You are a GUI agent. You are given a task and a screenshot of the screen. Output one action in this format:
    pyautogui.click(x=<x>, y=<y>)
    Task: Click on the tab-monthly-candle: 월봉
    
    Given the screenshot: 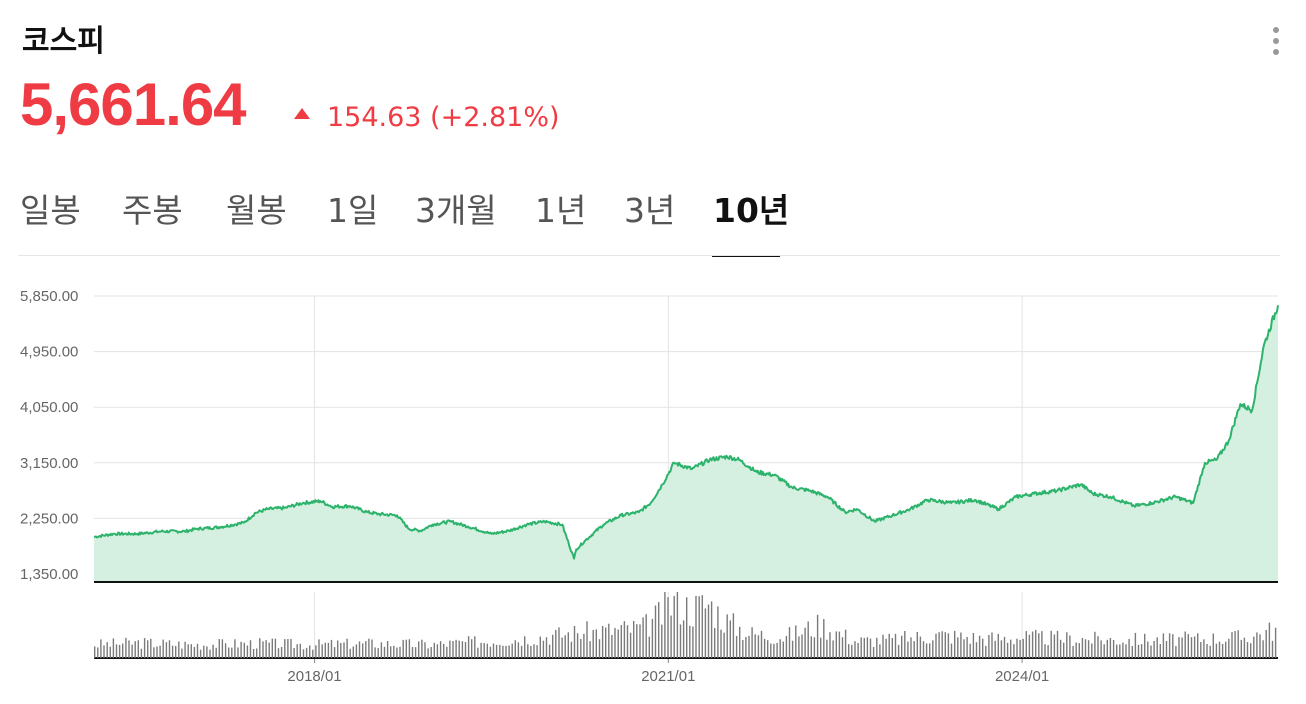 What is the action you would take?
    pyautogui.click(x=256, y=210)
    